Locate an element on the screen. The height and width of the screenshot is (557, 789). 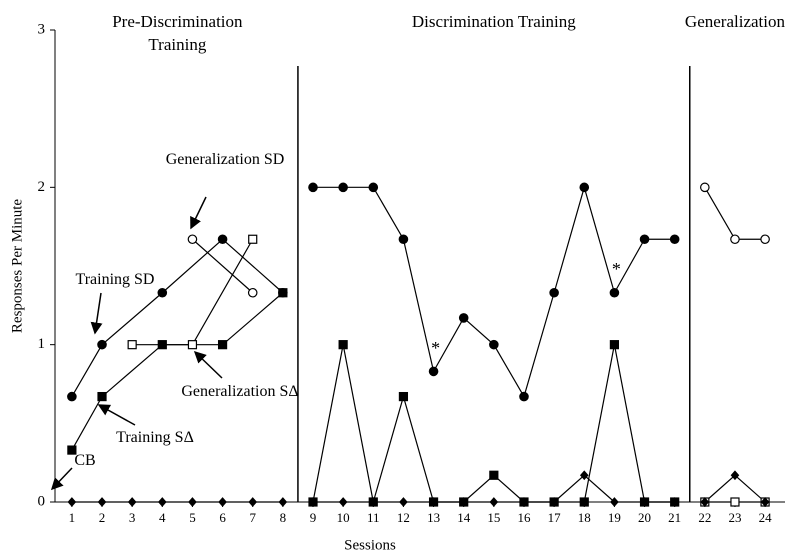
y-axis-label: Responses Per Minute is located at coordinates (17, 266).